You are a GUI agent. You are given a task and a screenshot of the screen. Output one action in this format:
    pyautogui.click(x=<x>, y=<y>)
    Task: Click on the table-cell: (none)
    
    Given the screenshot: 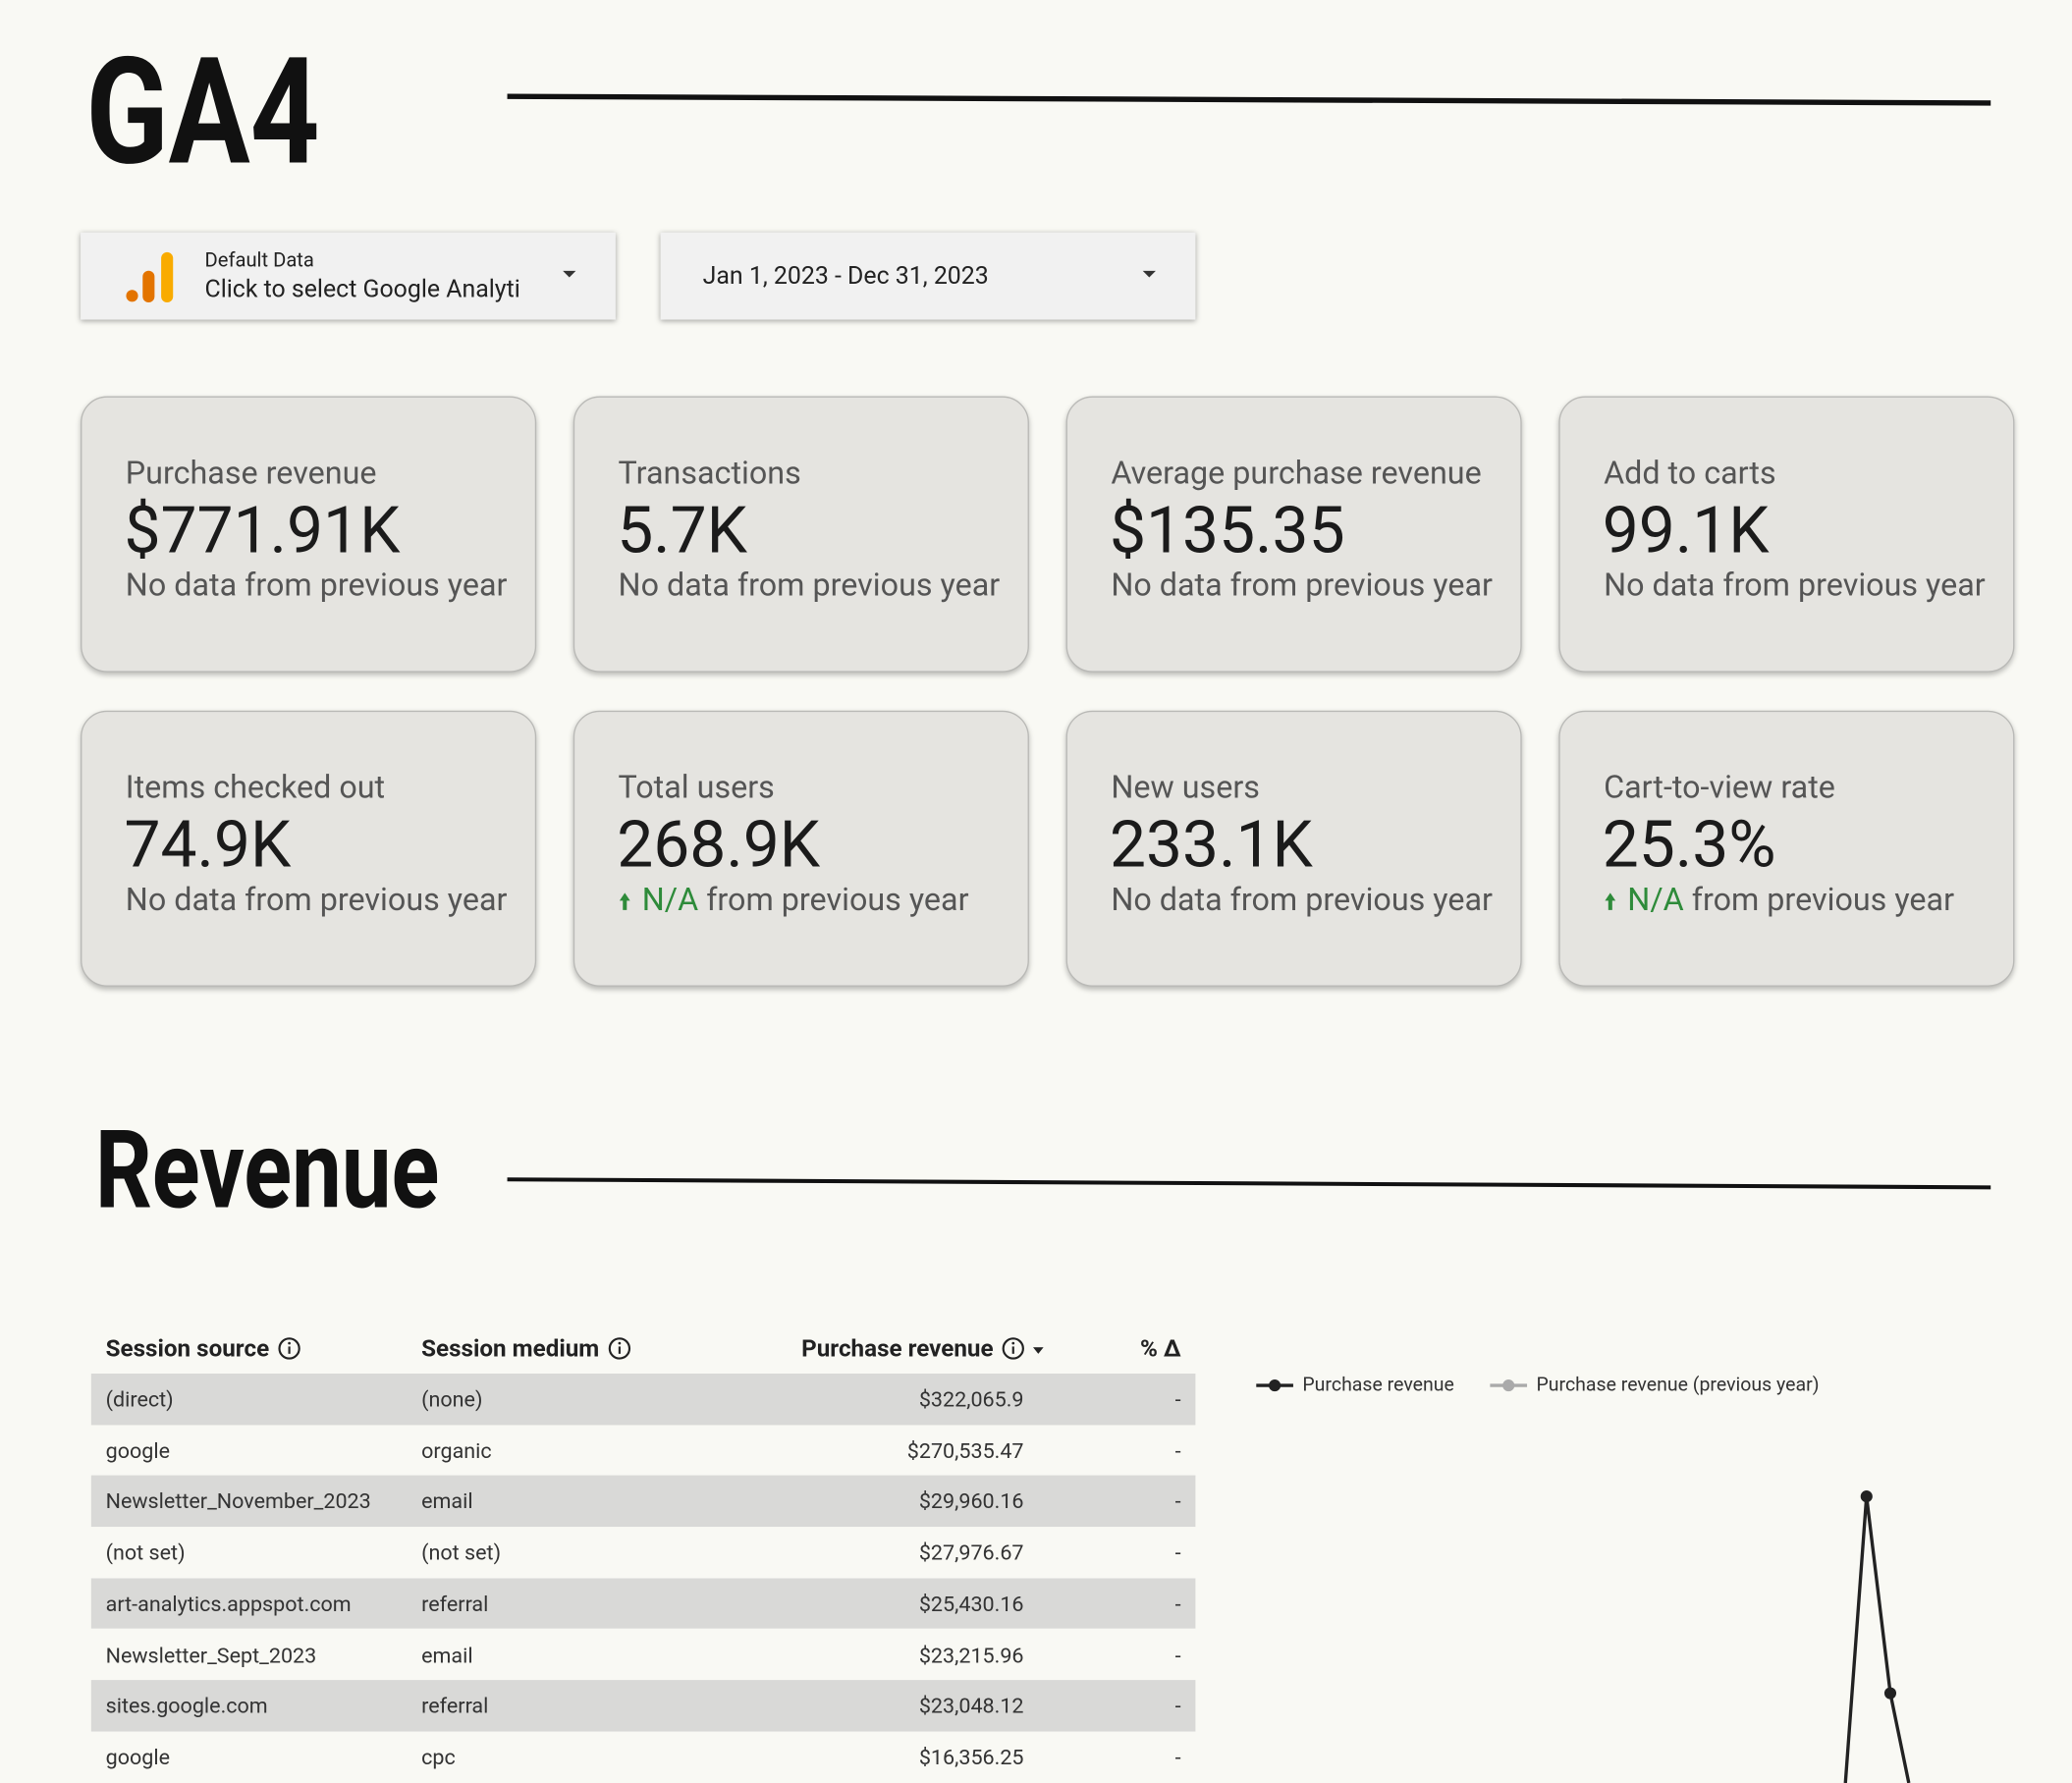 What is the action you would take?
    pyautogui.click(x=452, y=1399)
    